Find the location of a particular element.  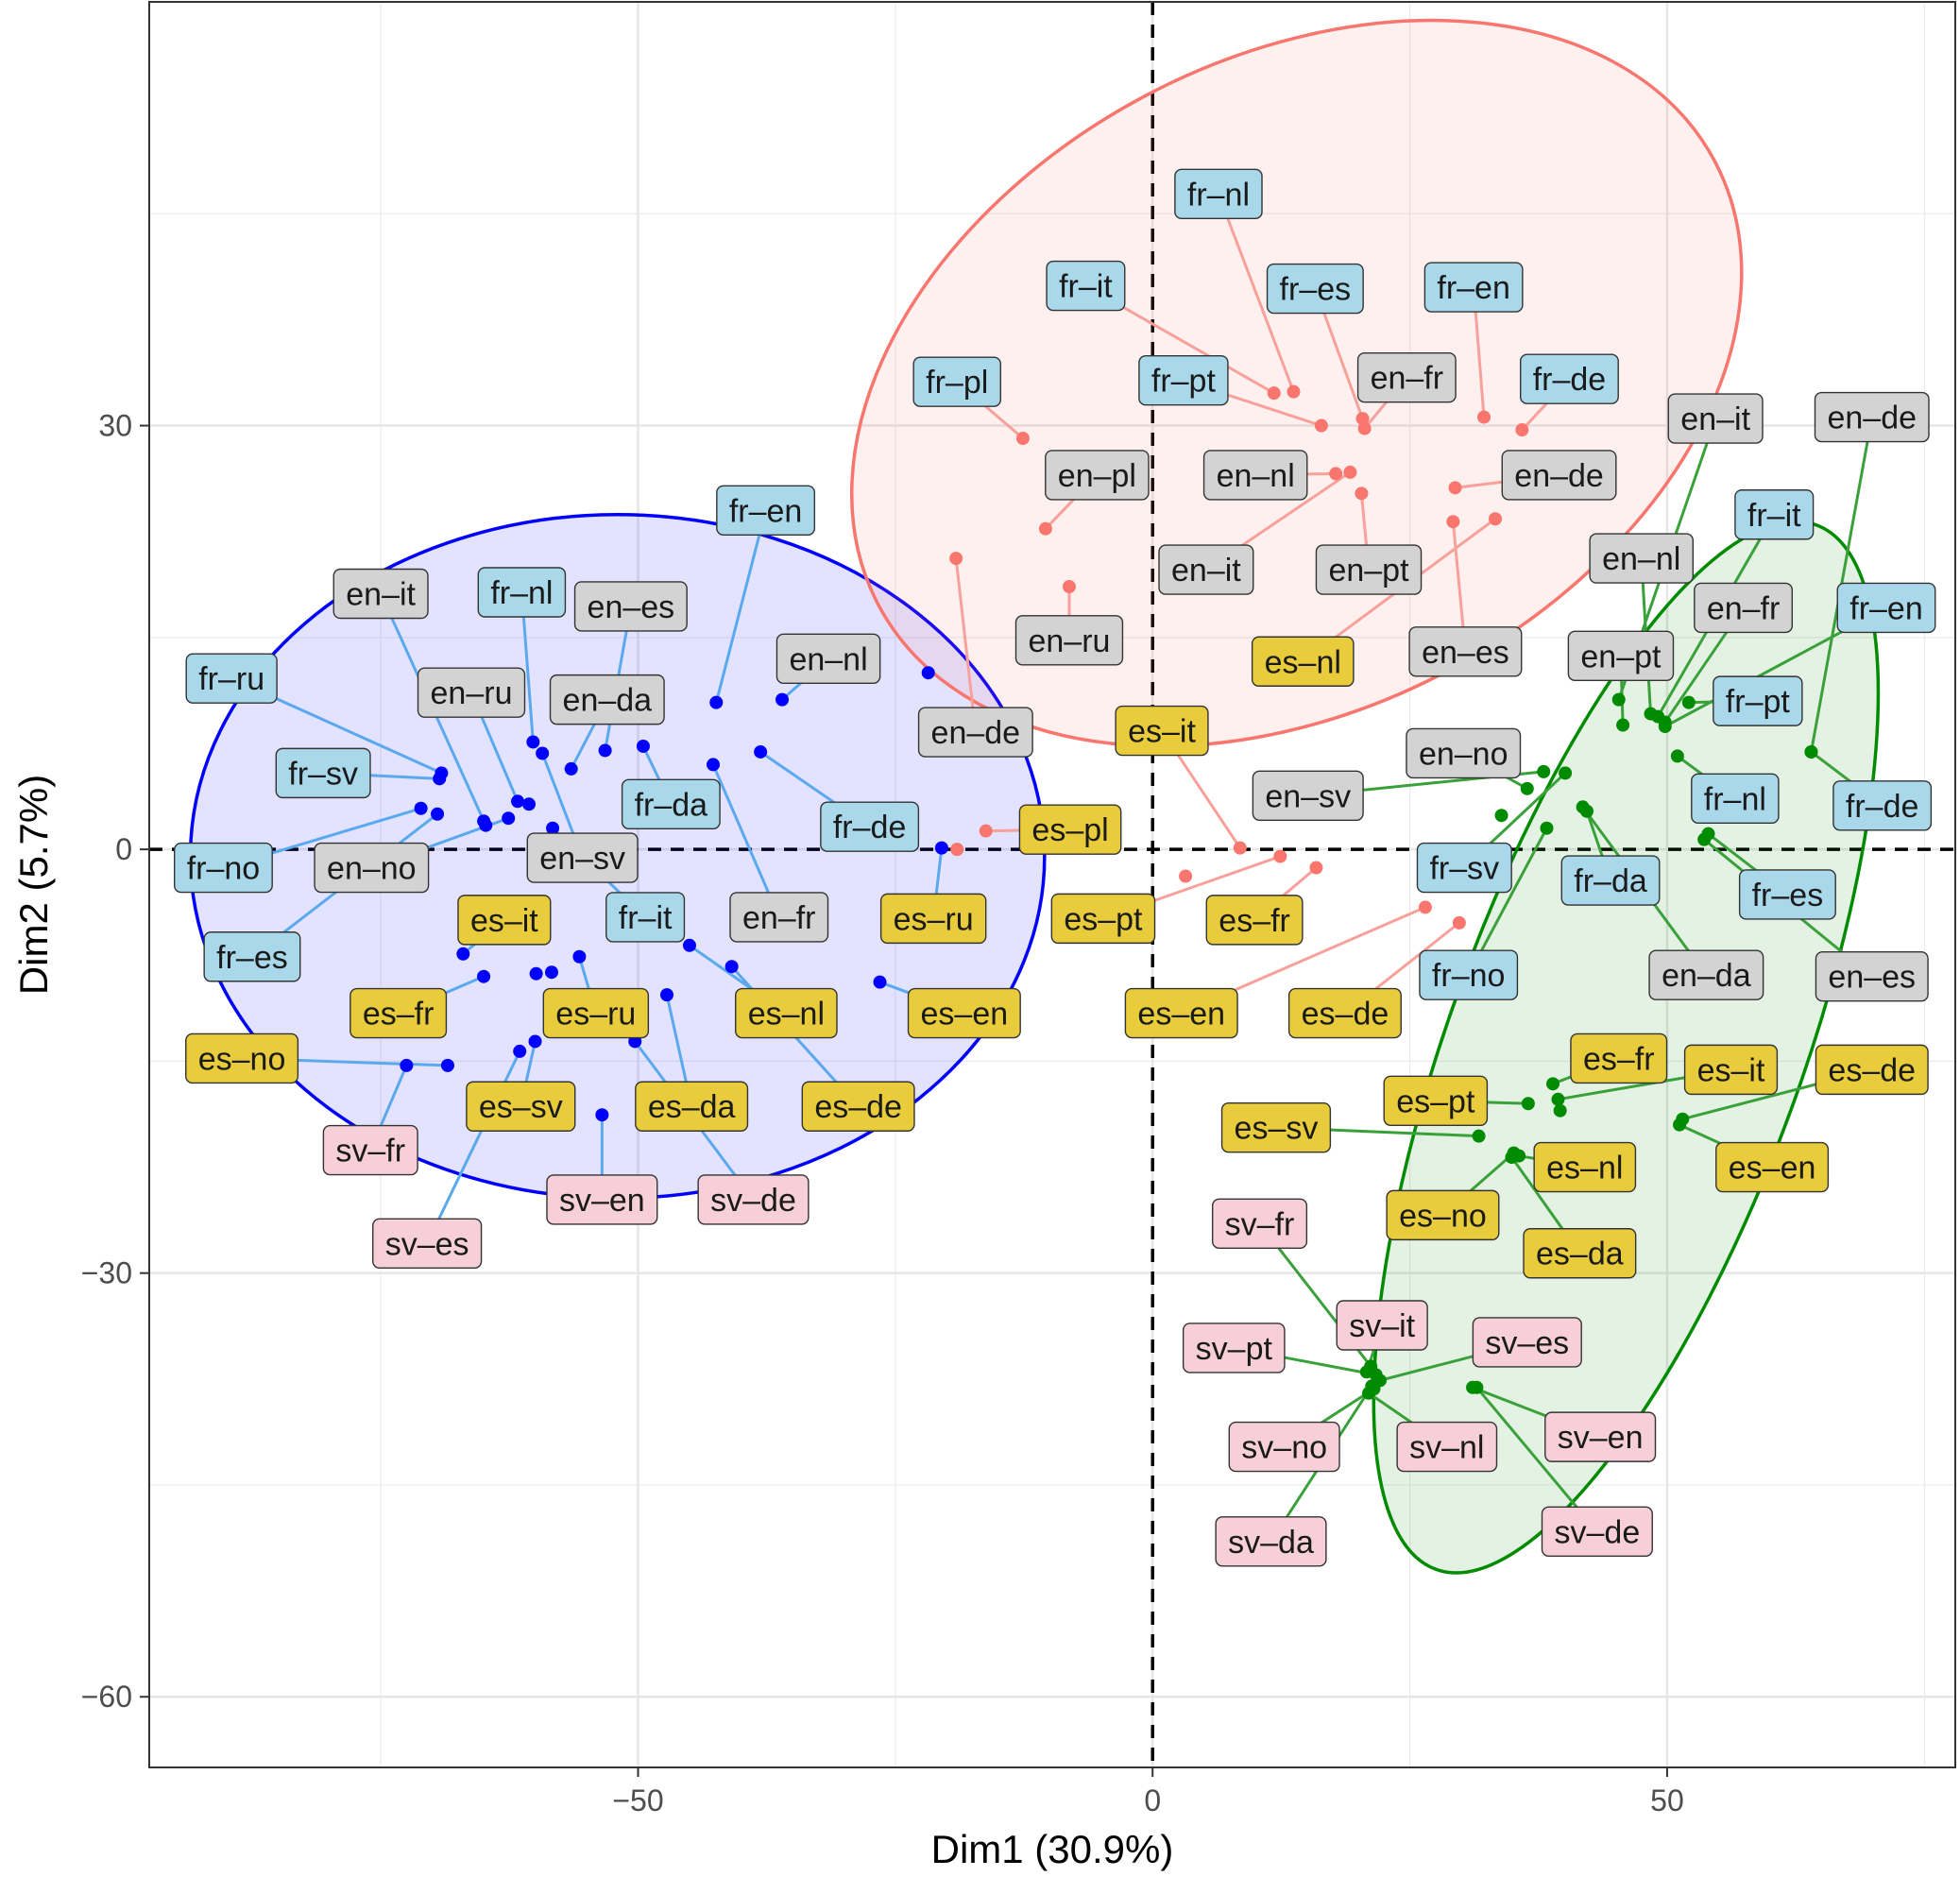

point-label: es–pt is located at coordinates (1436, 1100).